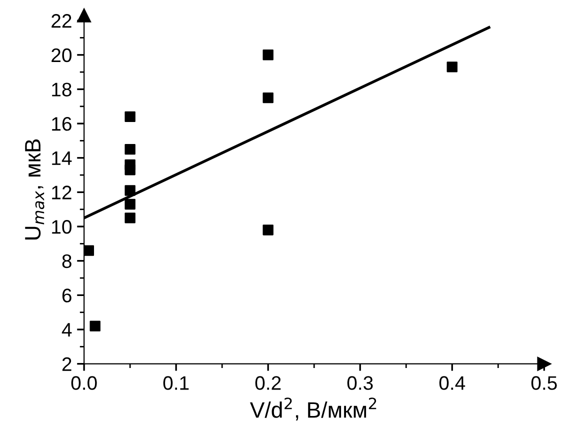  Describe the element at coordinates (313, 409) in the screenshot. I see `x-axis-title: V/d$^{2}$, В/мкм$^{2}$` at that location.